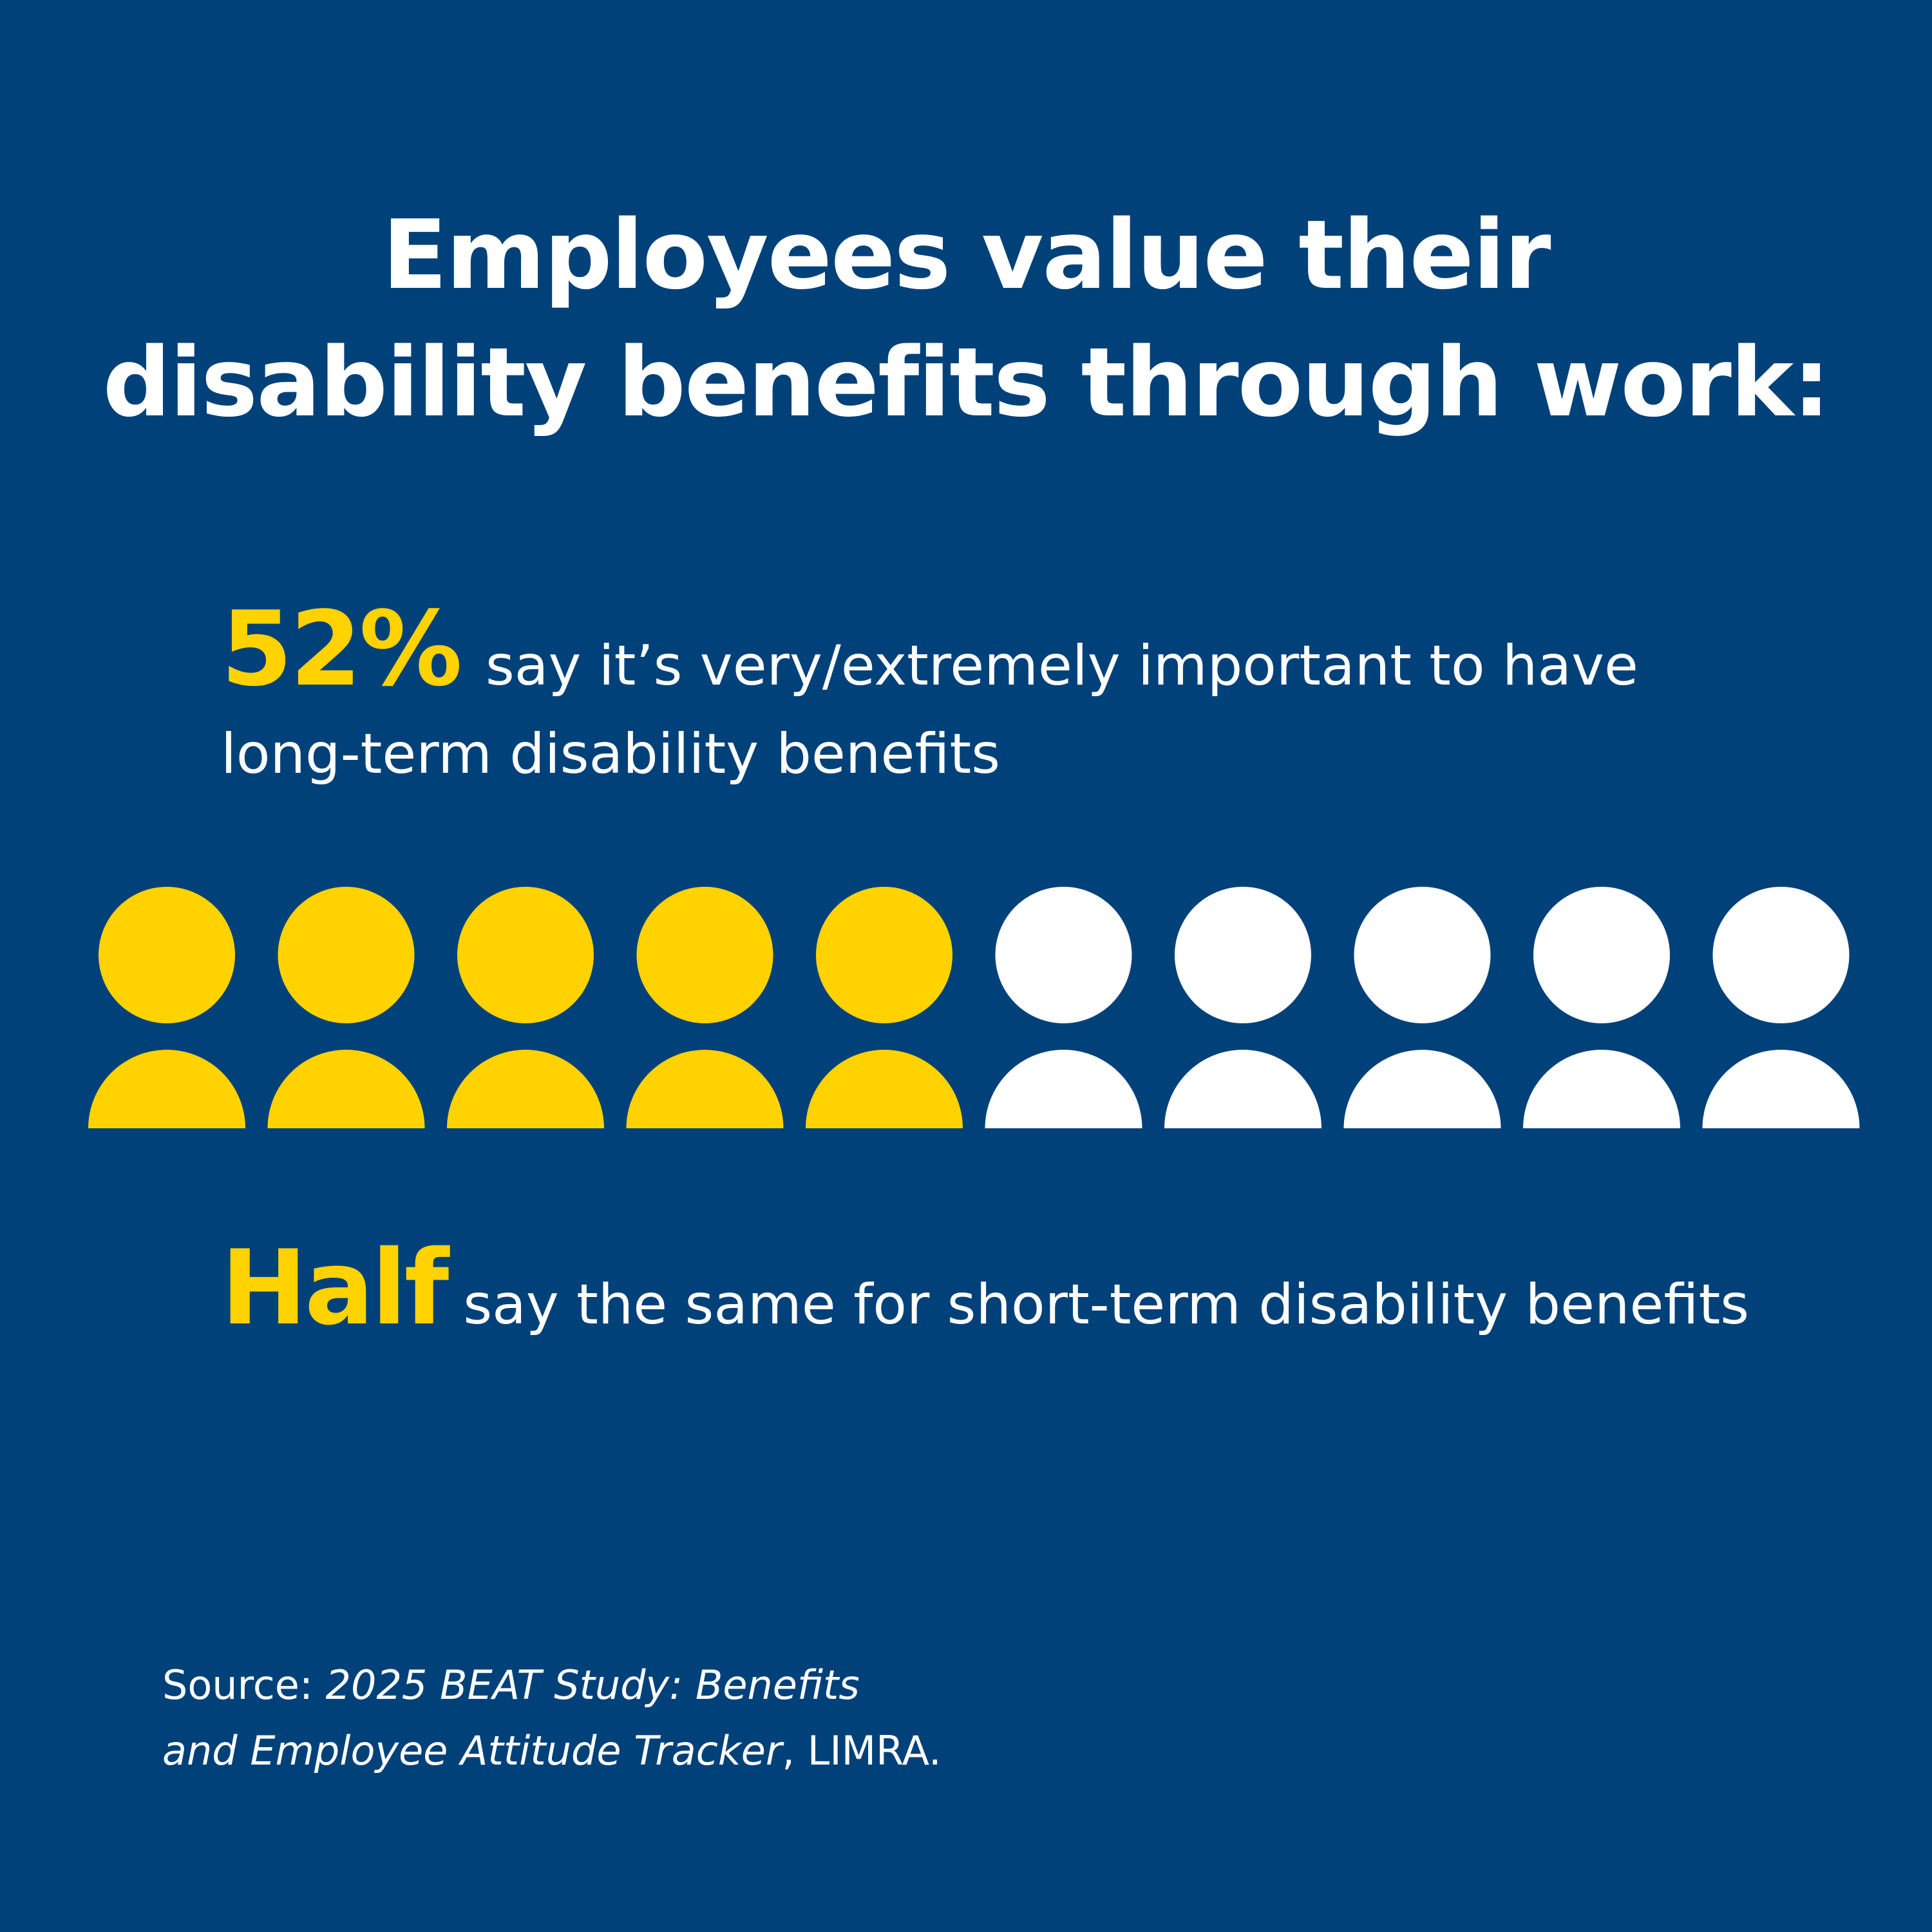  What do you see at coordinates (335, 1287) in the screenshot?
I see `stat-short-term-value: Half` at bounding box center [335, 1287].